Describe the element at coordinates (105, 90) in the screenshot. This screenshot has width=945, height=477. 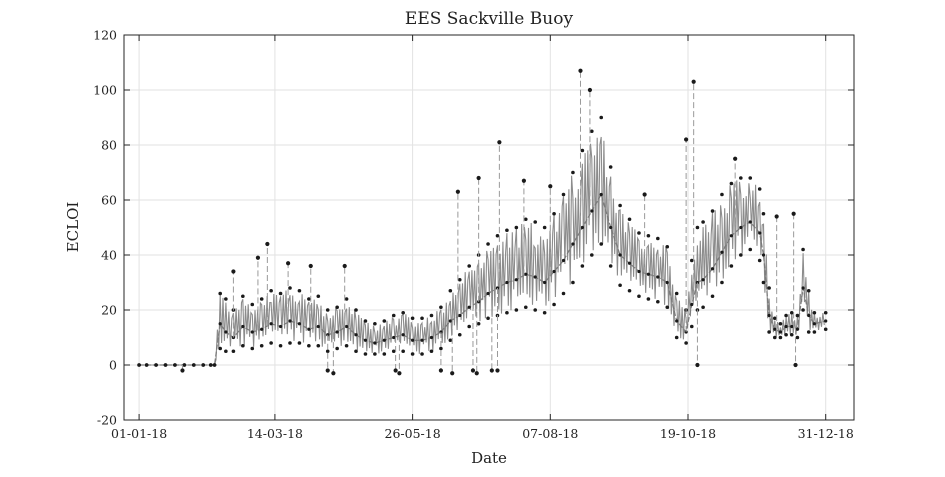
I see `y-tick-label: 100` at that location.